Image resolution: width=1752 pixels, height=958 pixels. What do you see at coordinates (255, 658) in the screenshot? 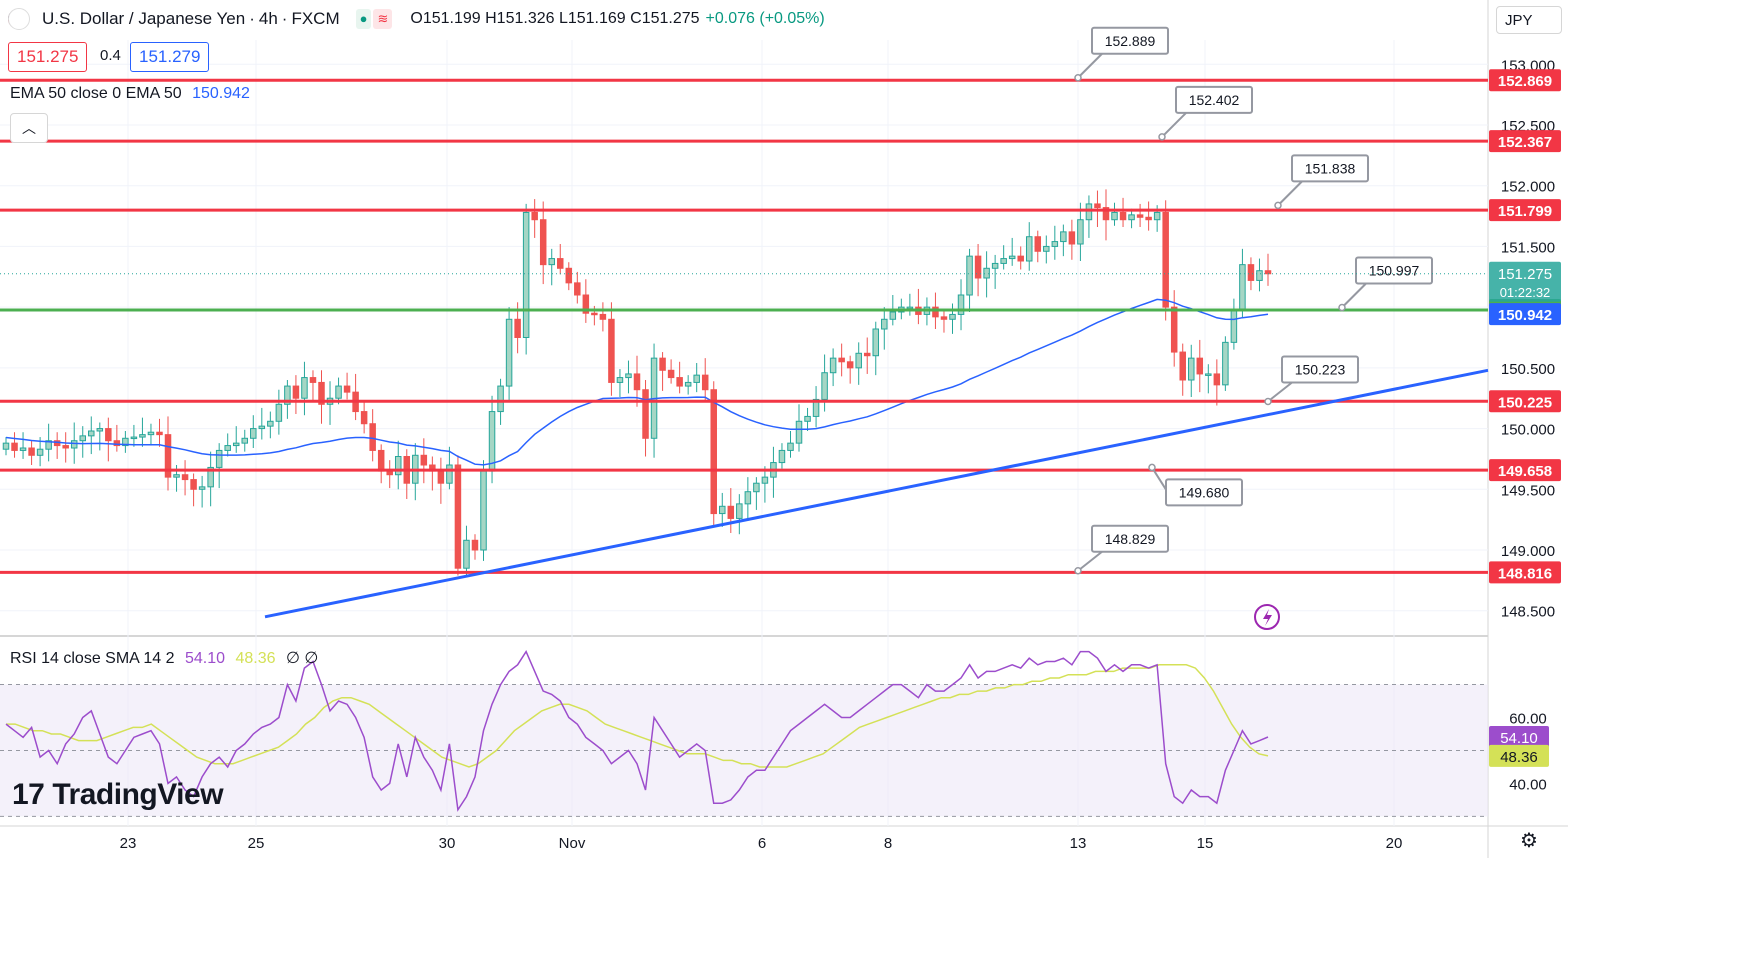
I see `rsi-sma-value: 48.36` at bounding box center [255, 658].